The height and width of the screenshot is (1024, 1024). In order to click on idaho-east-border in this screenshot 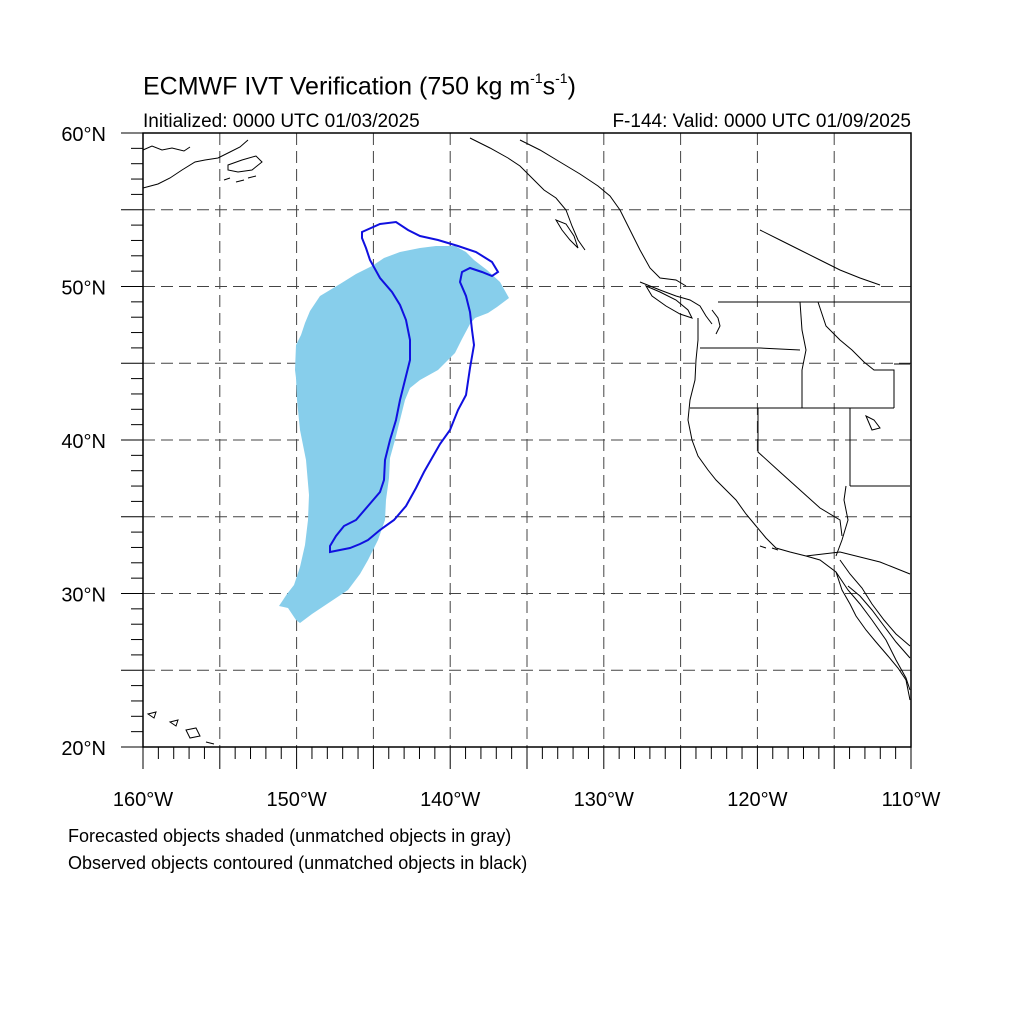, I will do `click(856, 354)`.